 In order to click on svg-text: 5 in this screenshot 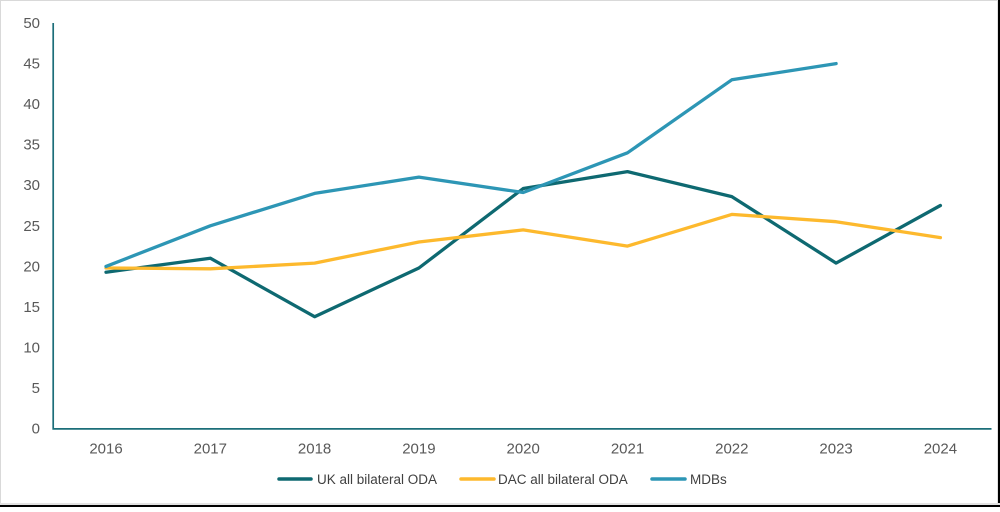, I will do `click(36, 388)`.